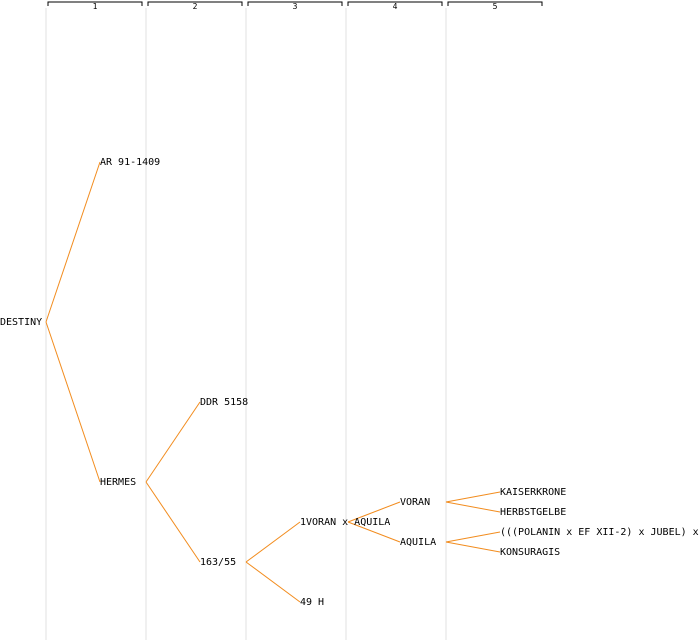 The width and height of the screenshot is (700, 640). I want to click on node-label: KONSURAGIS, so click(530, 552).